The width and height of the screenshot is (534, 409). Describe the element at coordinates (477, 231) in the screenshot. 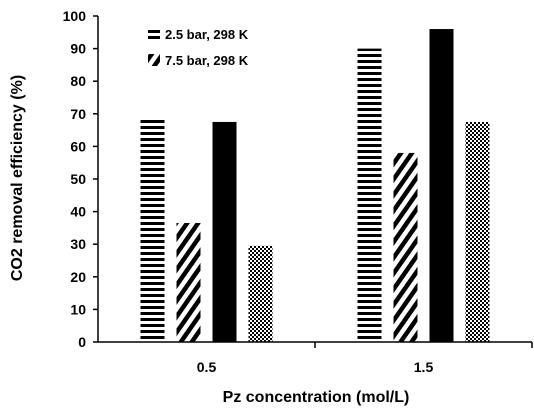

I see `bar-4-cat-1.5` at that location.